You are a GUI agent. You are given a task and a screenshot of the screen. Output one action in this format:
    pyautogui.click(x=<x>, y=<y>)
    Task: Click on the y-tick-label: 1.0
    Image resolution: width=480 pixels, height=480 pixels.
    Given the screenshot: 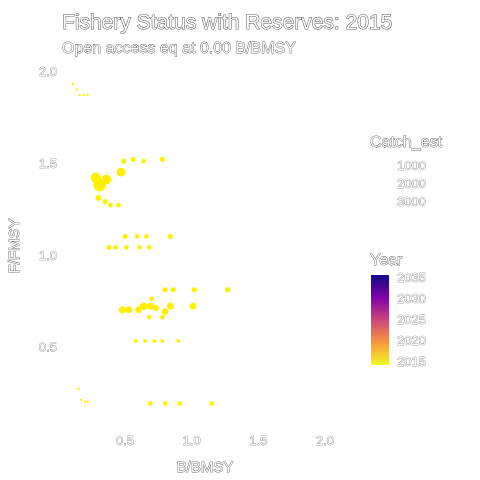 What is the action you would take?
    pyautogui.click(x=48, y=255)
    